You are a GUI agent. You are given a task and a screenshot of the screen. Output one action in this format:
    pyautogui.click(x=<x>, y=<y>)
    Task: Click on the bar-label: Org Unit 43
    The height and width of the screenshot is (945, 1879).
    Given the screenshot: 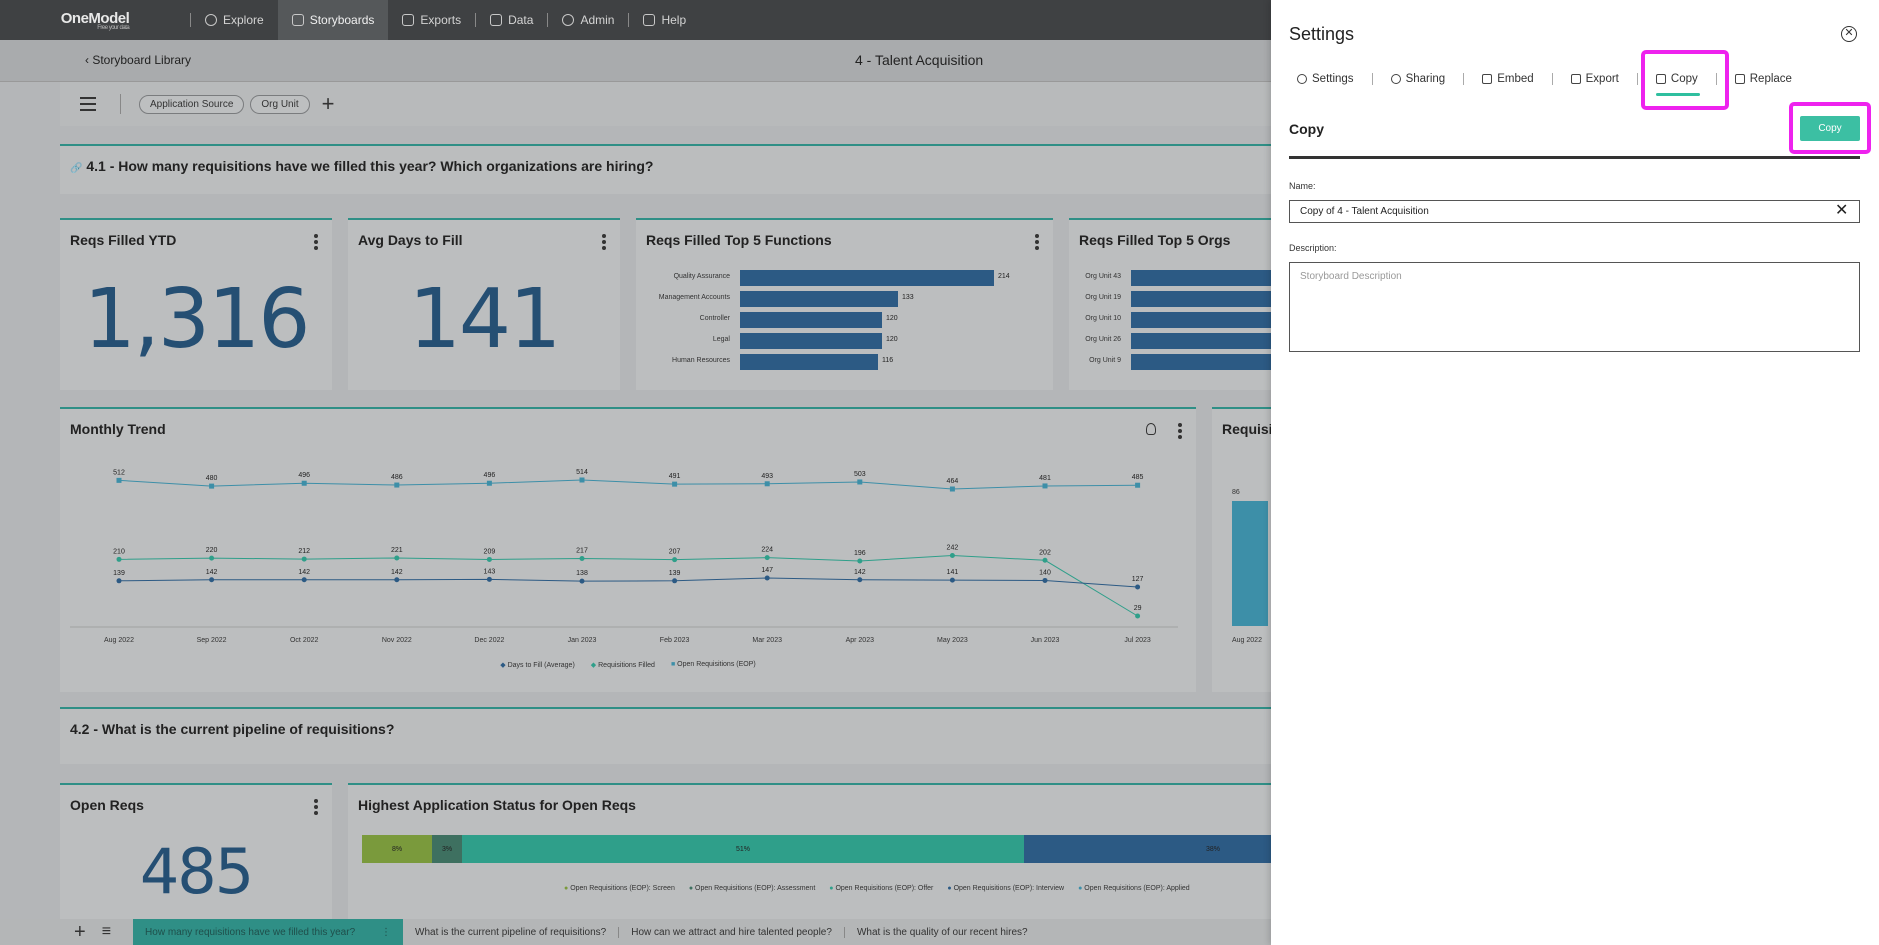 What is the action you would take?
    pyautogui.click(x=1103, y=276)
    